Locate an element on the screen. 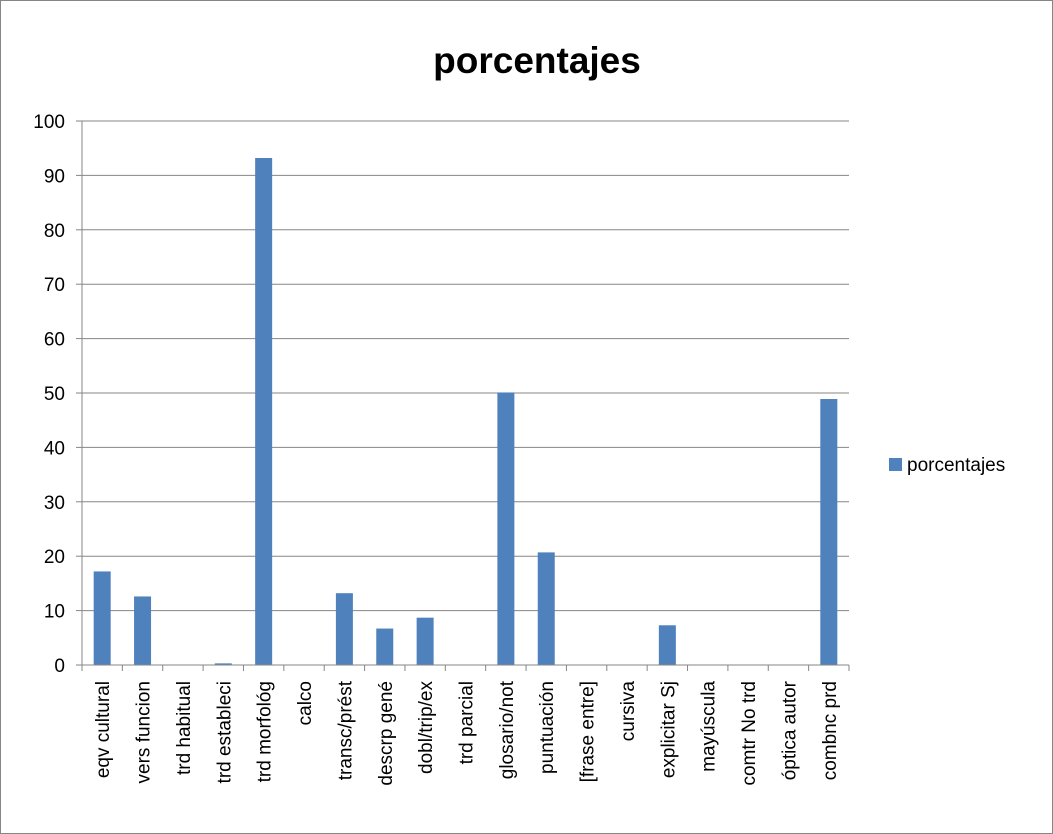 The image size is (1053, 834). x-tick-label-16: comtr No trd is located at coordinates (749, 733).